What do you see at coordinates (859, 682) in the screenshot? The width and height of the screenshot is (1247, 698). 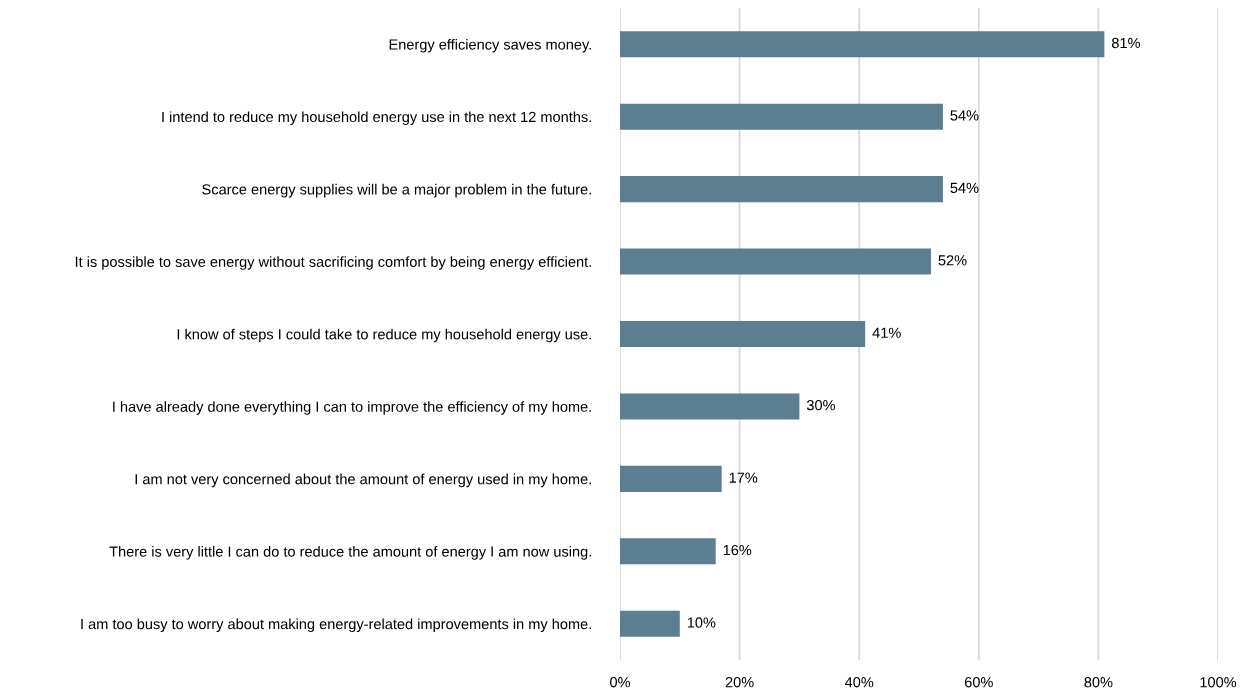 I see `x-tick-label: 40%` at bounding box center [859, 682].